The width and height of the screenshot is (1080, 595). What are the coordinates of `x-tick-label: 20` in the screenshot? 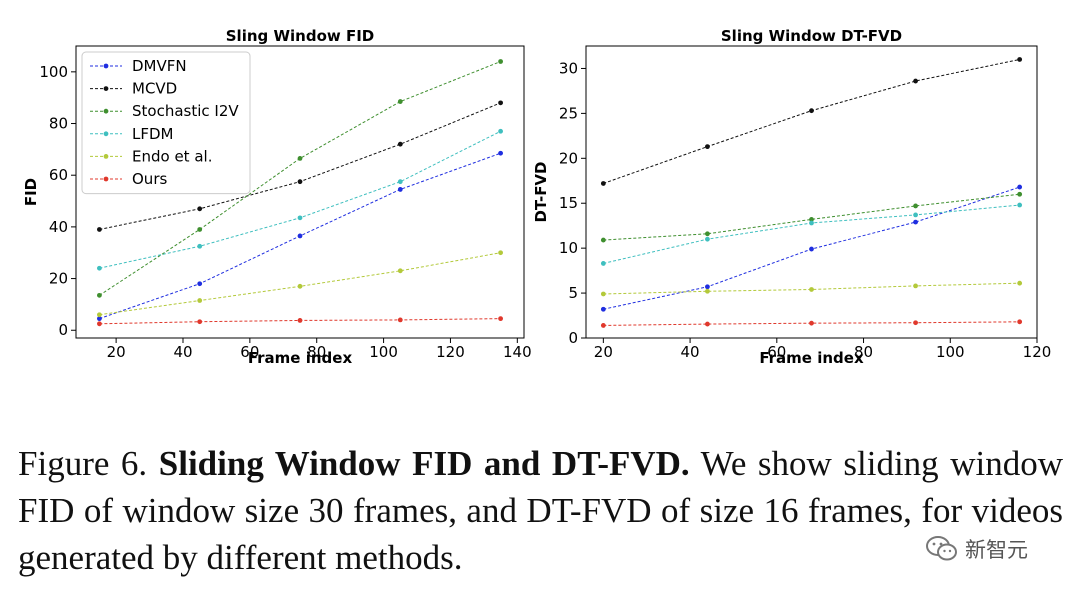 It's located at (116, 352).